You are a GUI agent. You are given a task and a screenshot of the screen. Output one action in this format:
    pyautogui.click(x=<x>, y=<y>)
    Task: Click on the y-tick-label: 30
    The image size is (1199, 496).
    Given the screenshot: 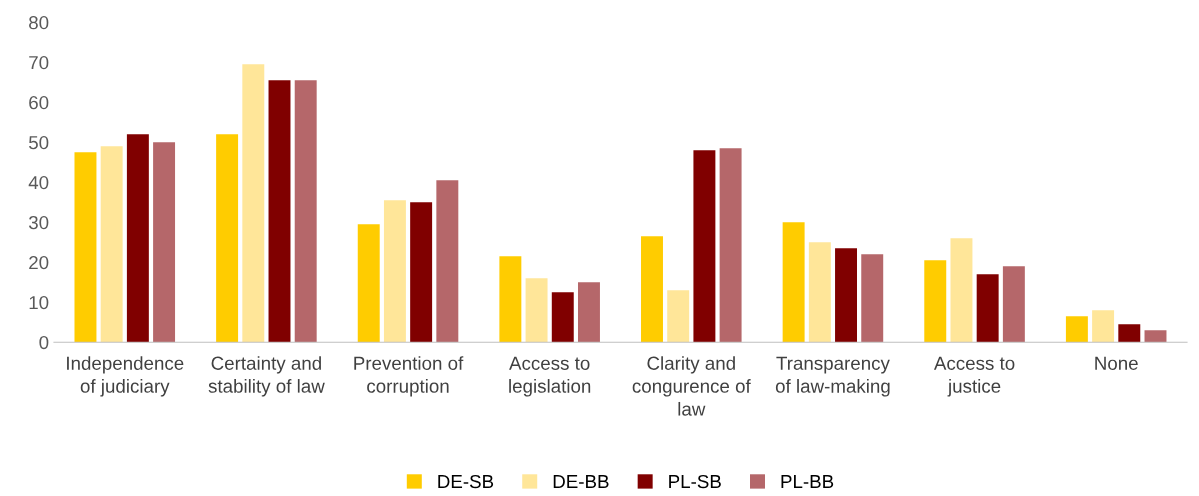 What is the action you would take?
    pyautogui.click(x=38, y=222)
    